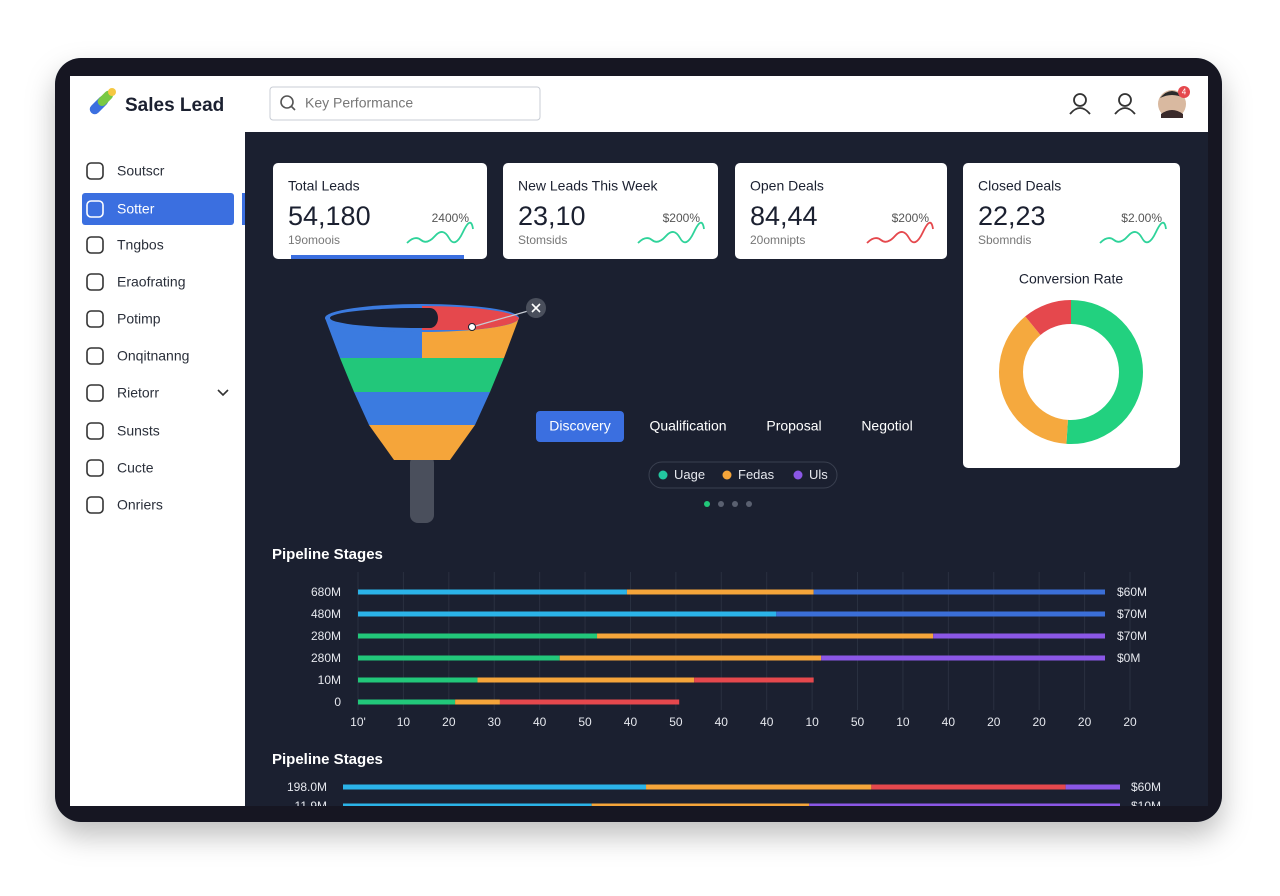 The image size is (1280, 896). What do you see at coordinates (329, 216) in the screenshot?
I see `card-value: 54,180` at bounding box center [329, 216].